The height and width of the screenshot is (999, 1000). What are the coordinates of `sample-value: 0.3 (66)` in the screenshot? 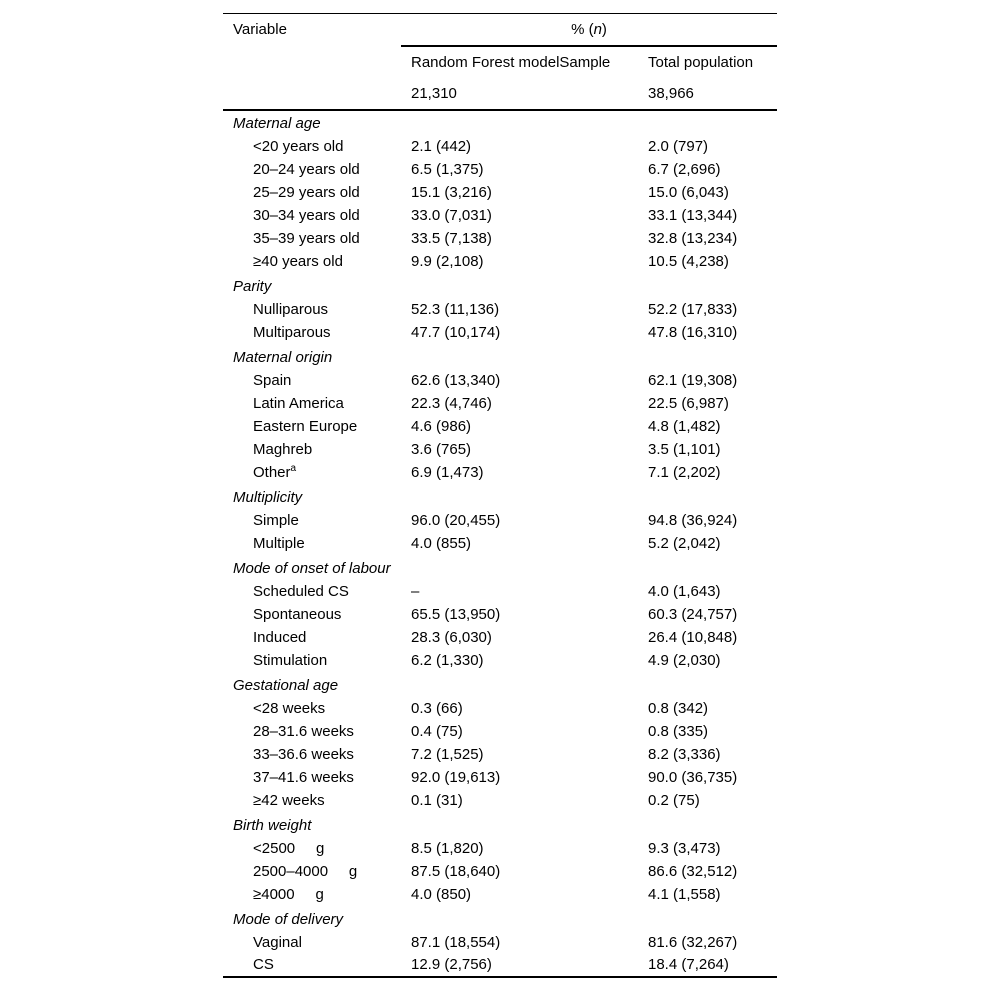 It's located at (437, 708).